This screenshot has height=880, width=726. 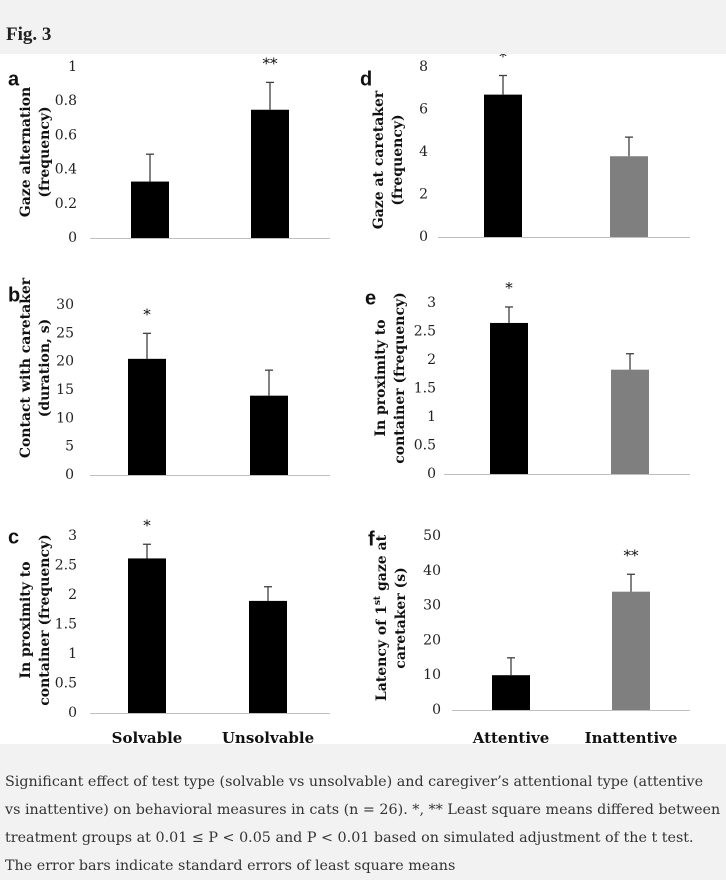 I want to click on y-tick-label: 40, so click(x=432, y=571).